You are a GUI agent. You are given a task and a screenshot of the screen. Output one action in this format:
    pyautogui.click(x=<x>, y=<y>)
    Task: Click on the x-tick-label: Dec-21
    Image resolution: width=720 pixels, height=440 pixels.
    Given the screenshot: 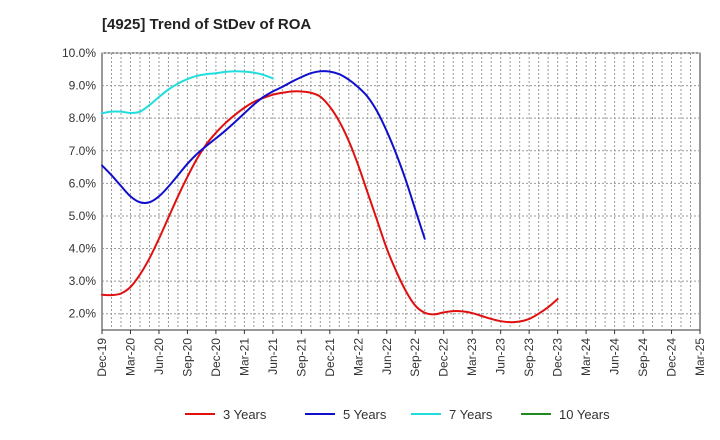 What is the action you would take?
    pyautogui.click(x=330, y=357)
    